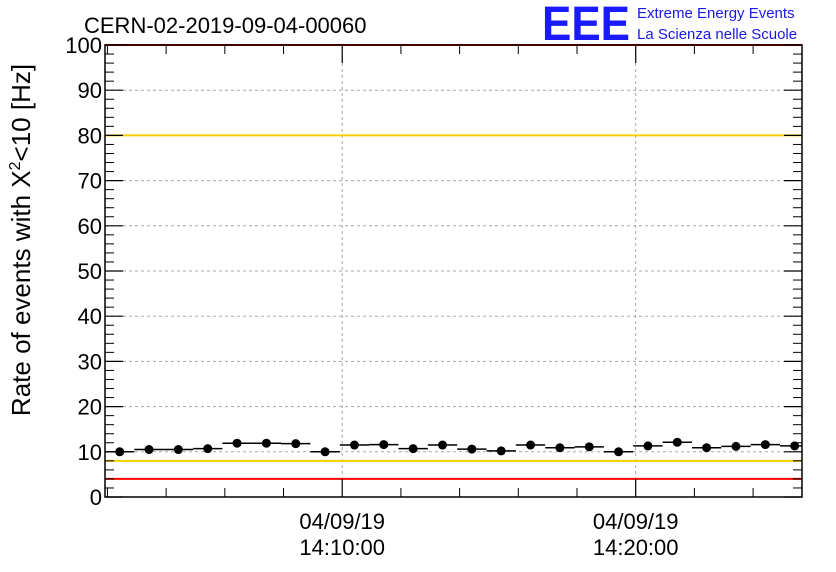  What do you see at coordinates (90, 452) in the screenshot?
I see `y-tick-label: 10` at bounding box center [90, 452].